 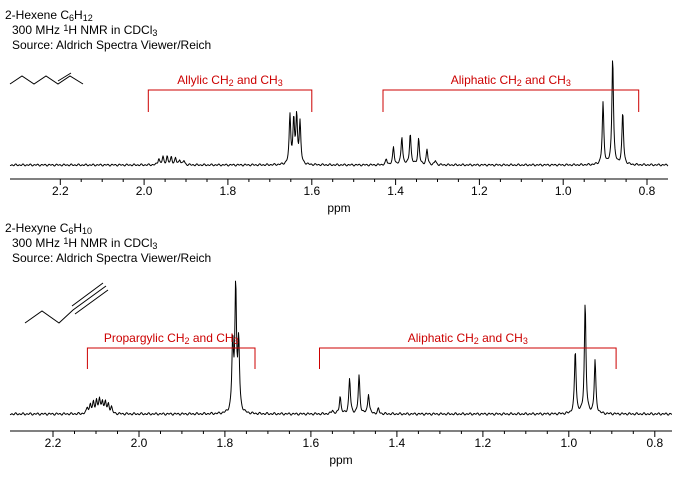 I want to click on annotation-label: Allylic CH2 and CH3, so click(x=229, y=80).